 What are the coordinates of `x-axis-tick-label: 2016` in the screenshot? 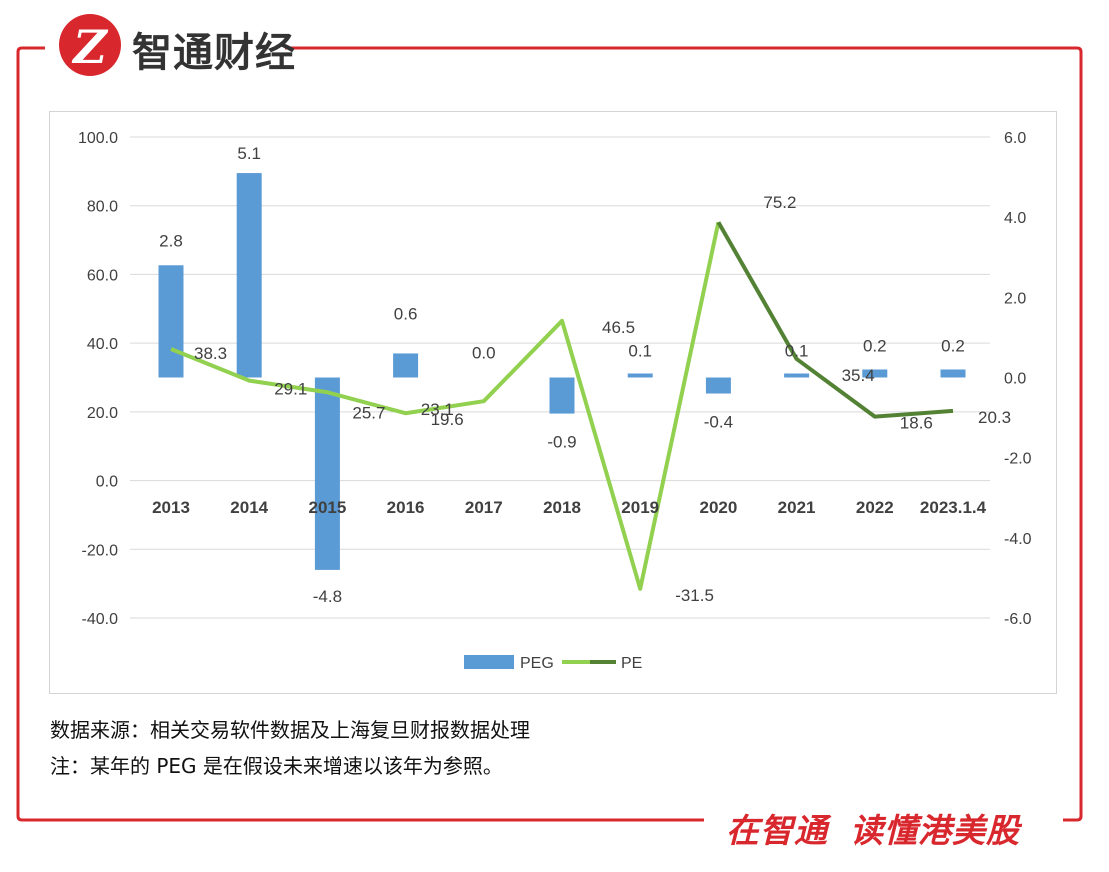 It's located at (406, 507).